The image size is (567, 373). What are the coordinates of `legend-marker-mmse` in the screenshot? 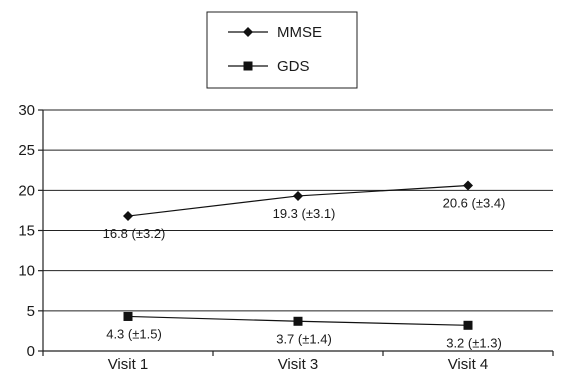 It's located at (248, 32).